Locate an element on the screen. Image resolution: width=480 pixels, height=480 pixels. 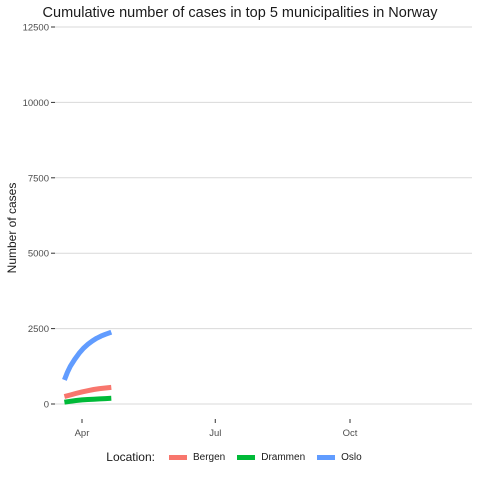
legend-label-bergen: Bergen is located at coordinates (209, 457).